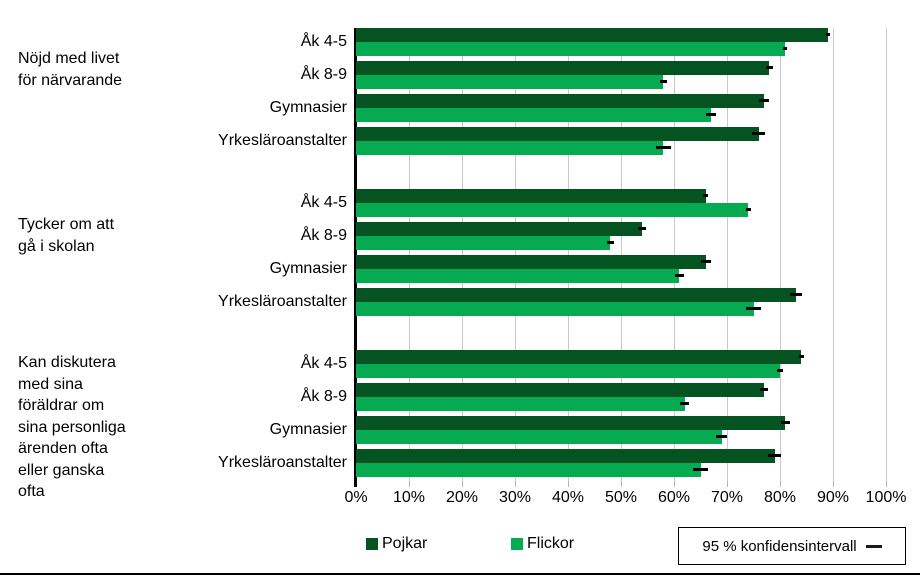 The height and width of the screenshot is (579, 920). What do you see at coordinates (372, 544) in the screenshot?
I see `pojkar-legend-swatch-icon` at bounding box center [372, 544].